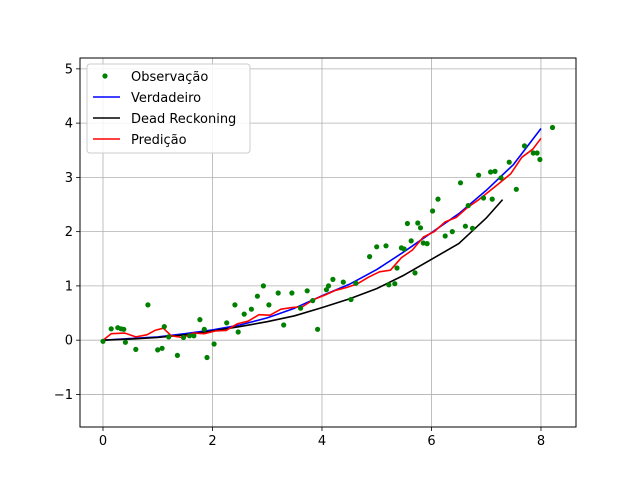 The image size is (640, 480). What do you see at coordinates (159, 140) in the screenshot?
I see `legend-label: Predição` at bounding box center [159, 140].